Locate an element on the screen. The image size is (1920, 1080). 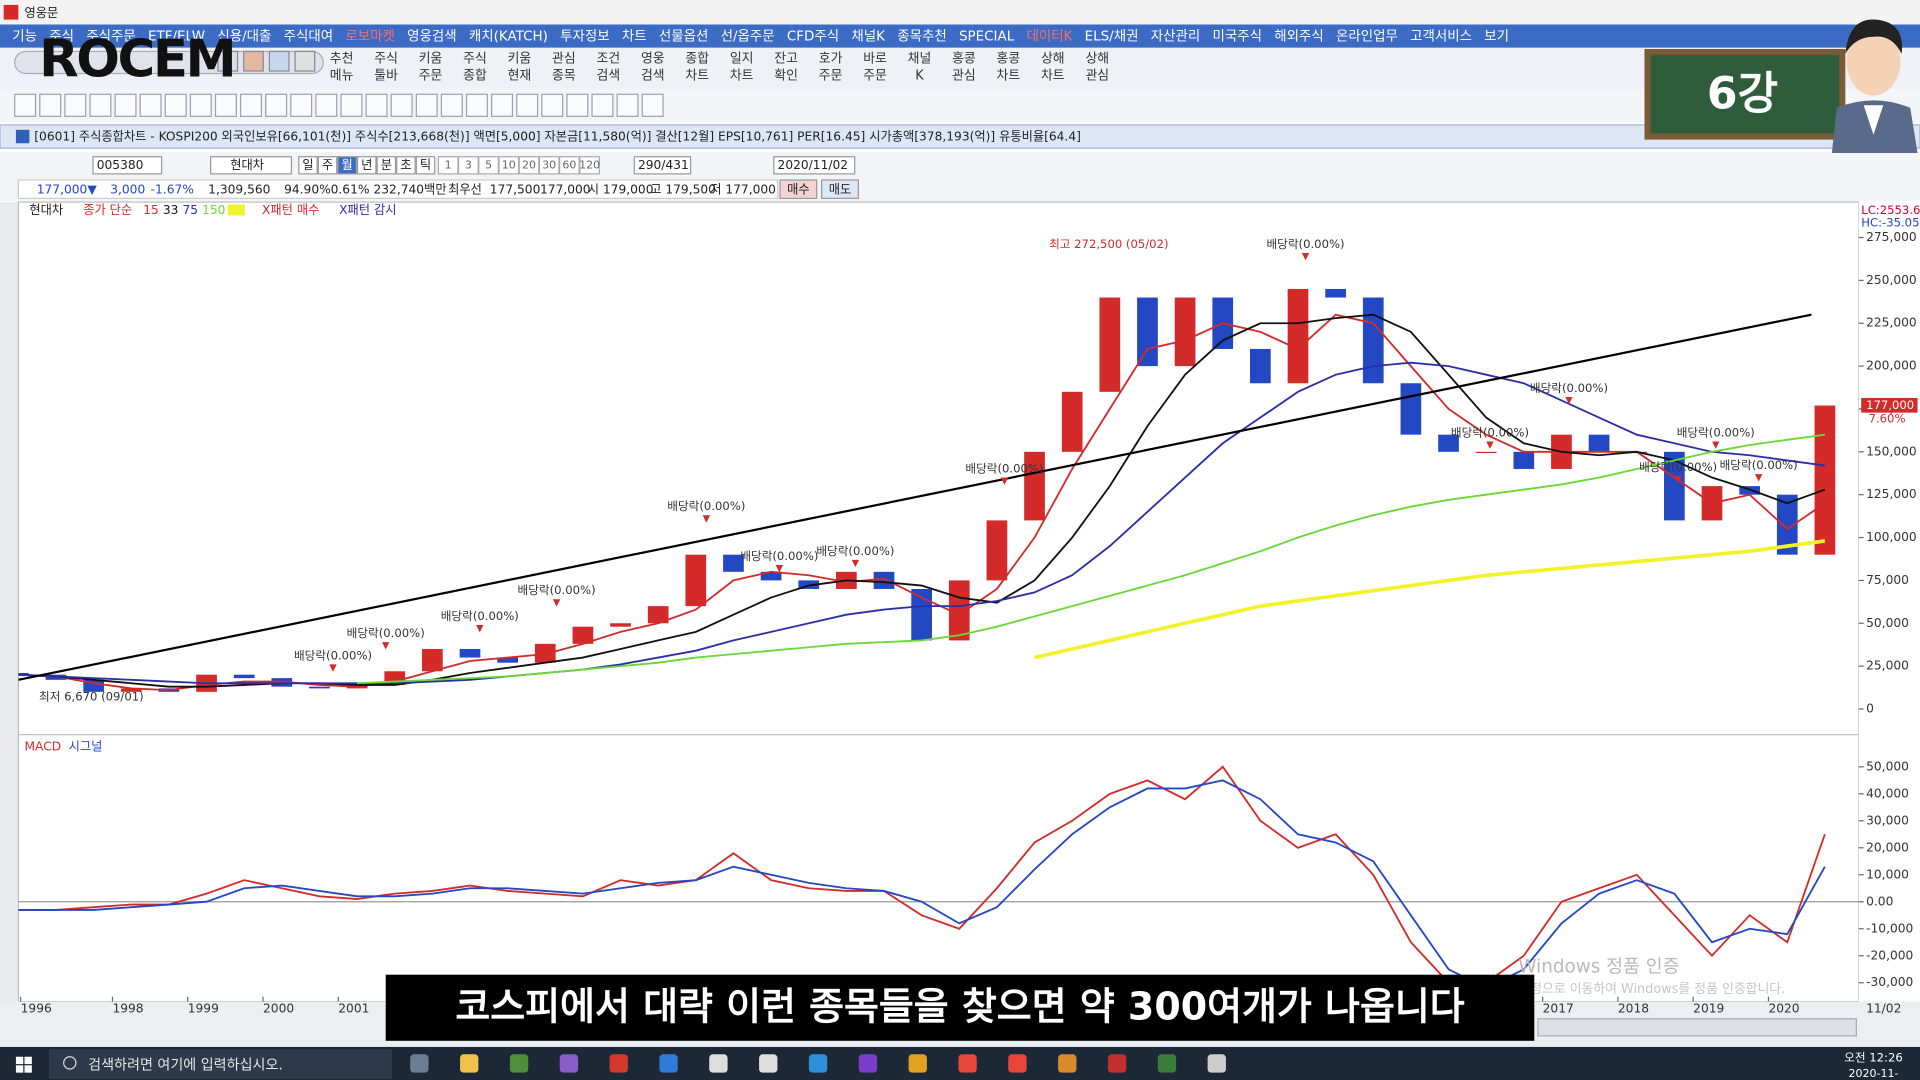
menu-item: 주식대여 is located at coordinates (309, 37).